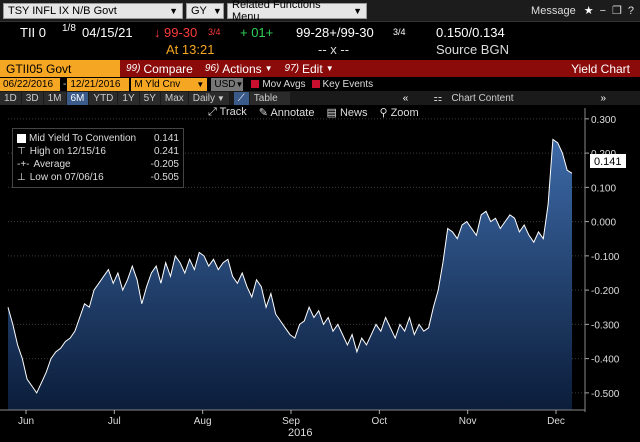 This screenshot has width=640, height=442. I want to click on news-tool: ▤ News, so click(346, 112).